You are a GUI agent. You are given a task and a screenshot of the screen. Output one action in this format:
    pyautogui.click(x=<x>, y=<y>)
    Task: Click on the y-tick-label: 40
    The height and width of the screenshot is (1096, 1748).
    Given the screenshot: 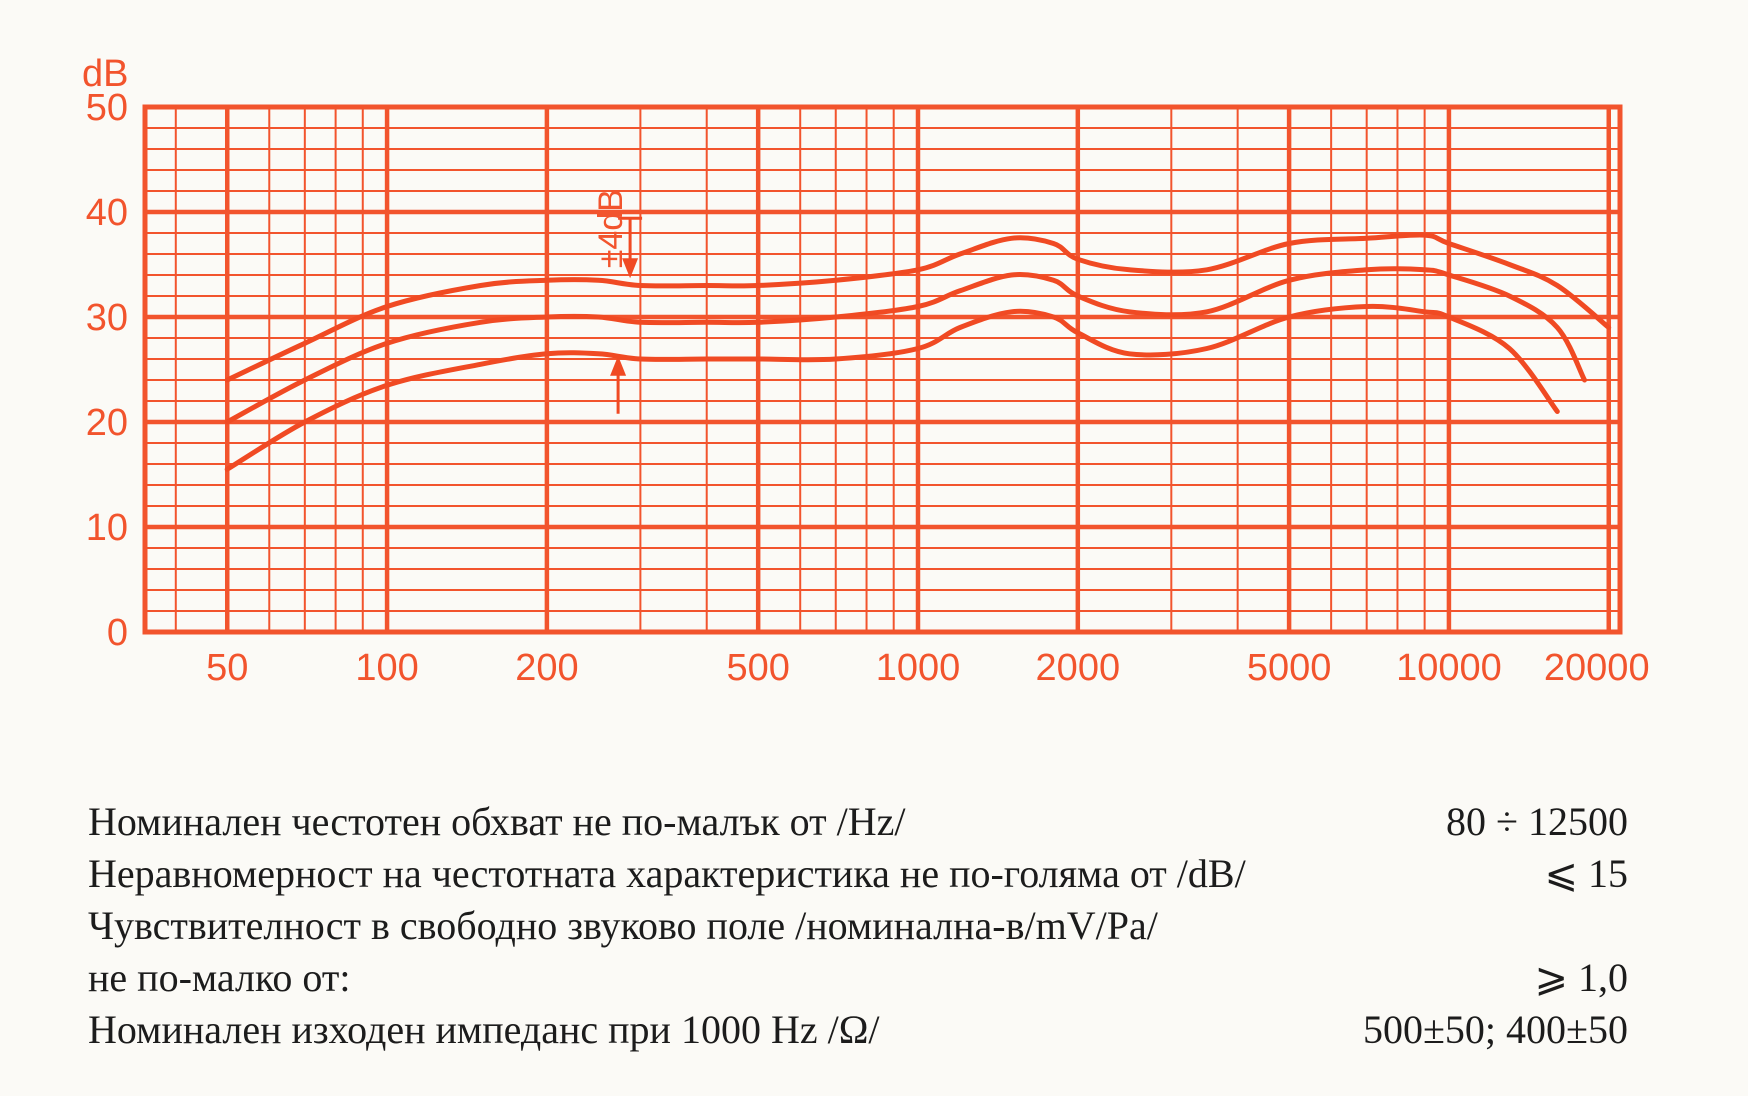 What is the action you would take?
    pyautogui.click(x=107, y=213)
    